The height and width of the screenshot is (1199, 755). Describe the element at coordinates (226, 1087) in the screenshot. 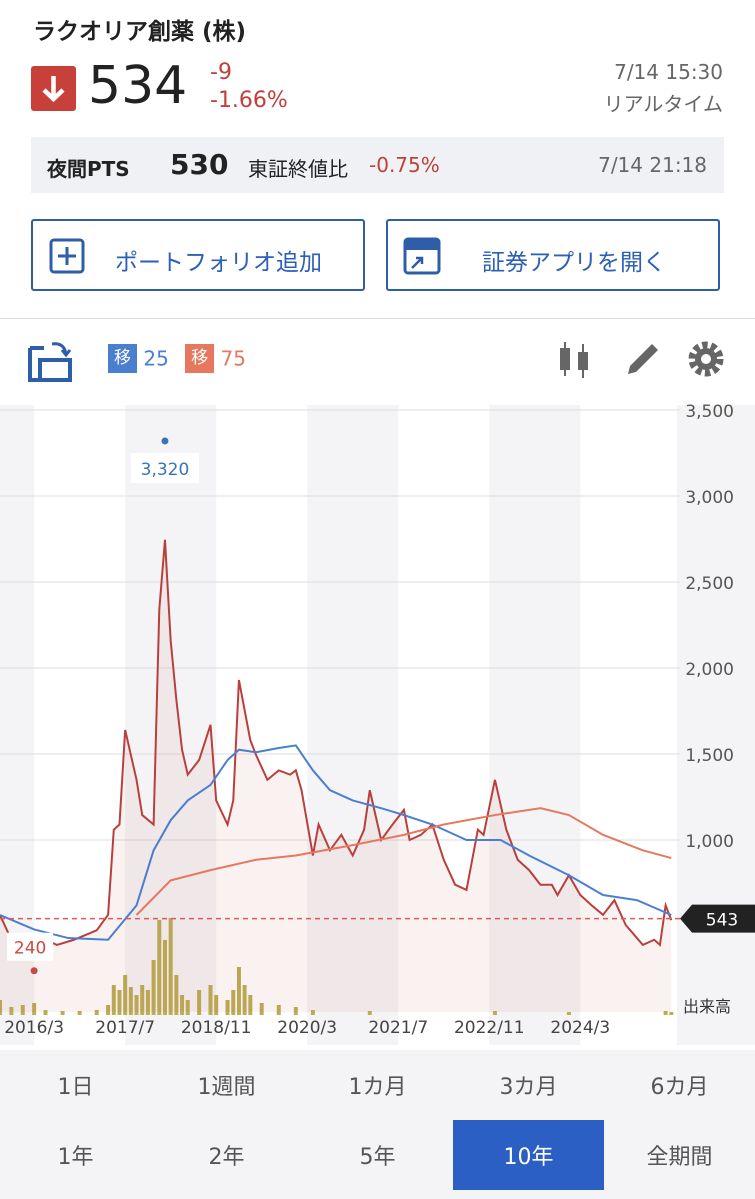

I see `period-tab: 1週間` at that location.